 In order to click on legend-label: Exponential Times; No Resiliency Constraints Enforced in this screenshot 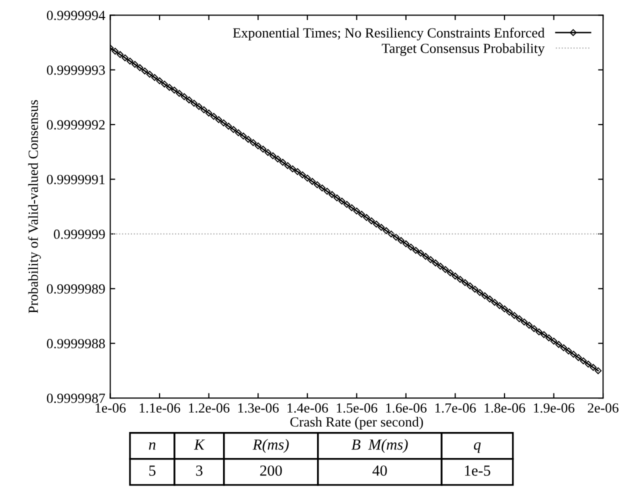, I will do `click(389, 34)`.